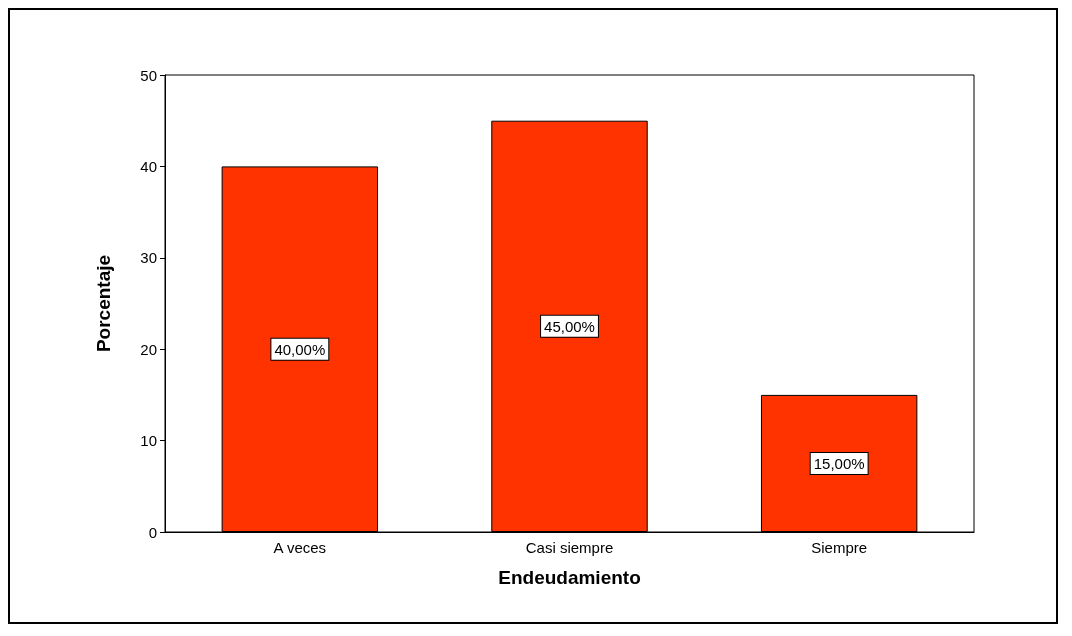  What do you see at coordinates (148, 75) in the screenshot?
I see `y-tick-label: 50` at bounding box center [148, 75].